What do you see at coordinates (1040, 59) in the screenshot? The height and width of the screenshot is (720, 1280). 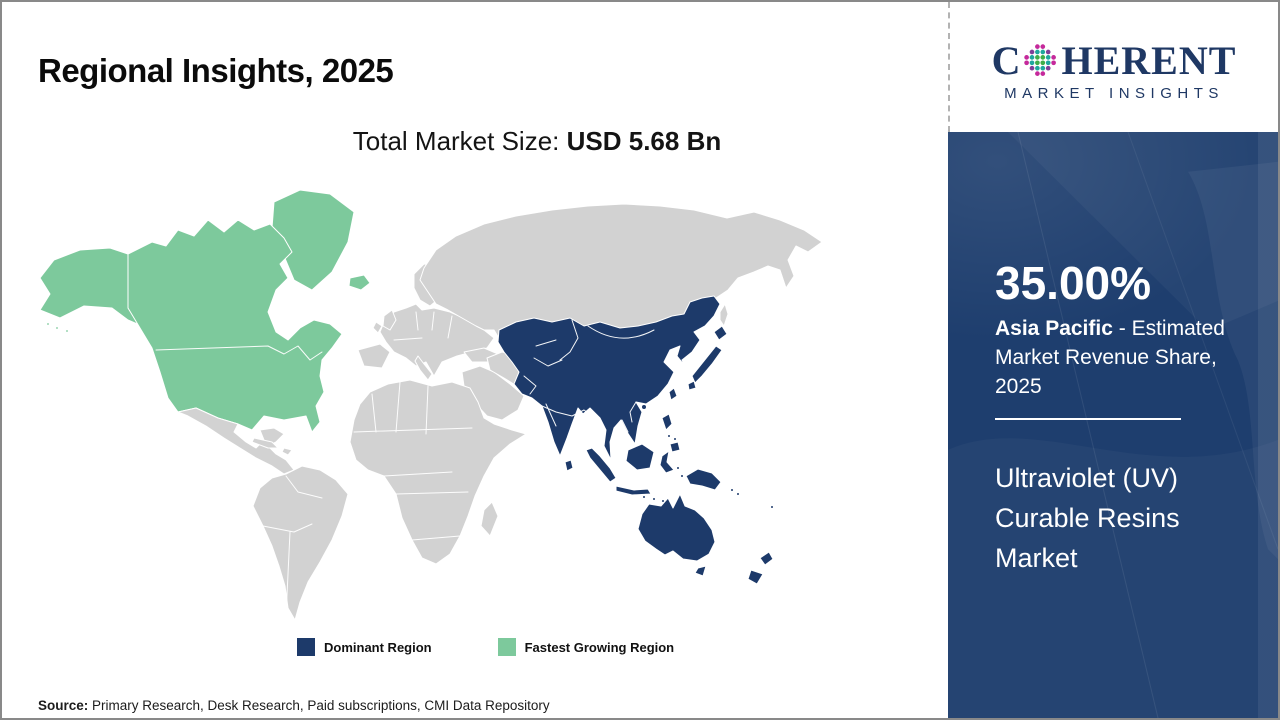 I see `logo-globe-icon` at bounding box center [1040, 59].